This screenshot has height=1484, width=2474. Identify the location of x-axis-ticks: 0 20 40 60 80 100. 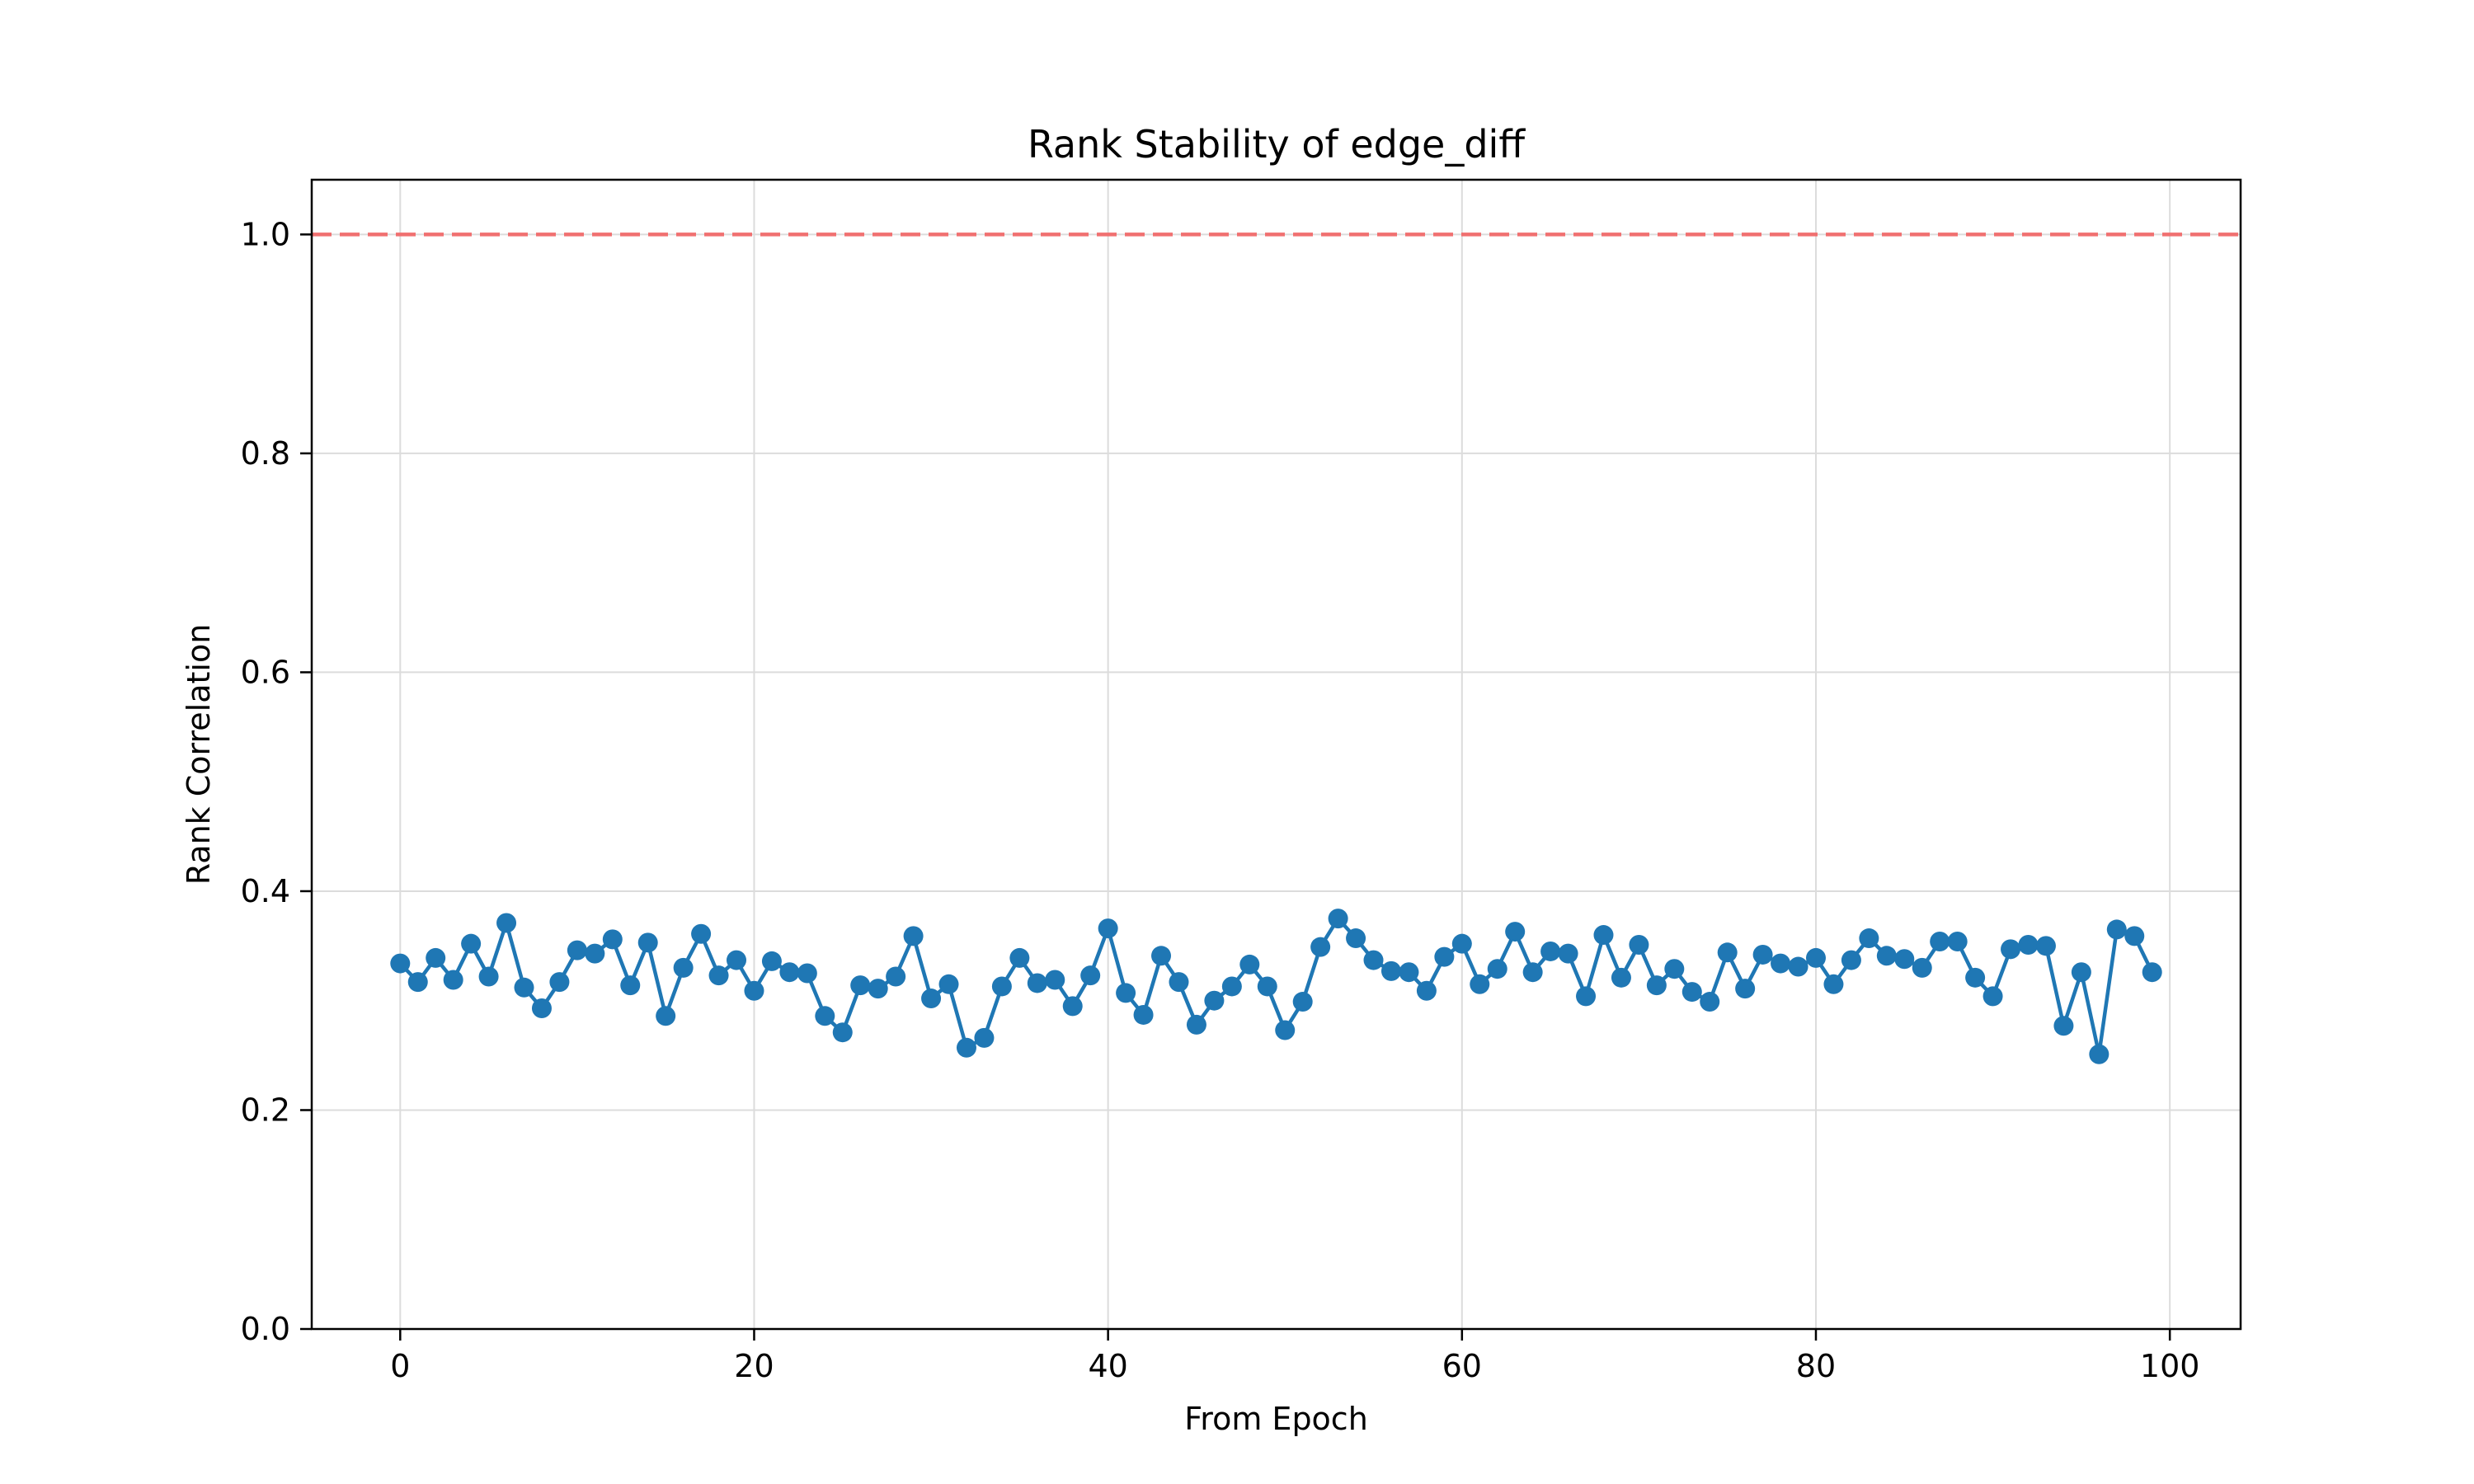
(1294, 1356).